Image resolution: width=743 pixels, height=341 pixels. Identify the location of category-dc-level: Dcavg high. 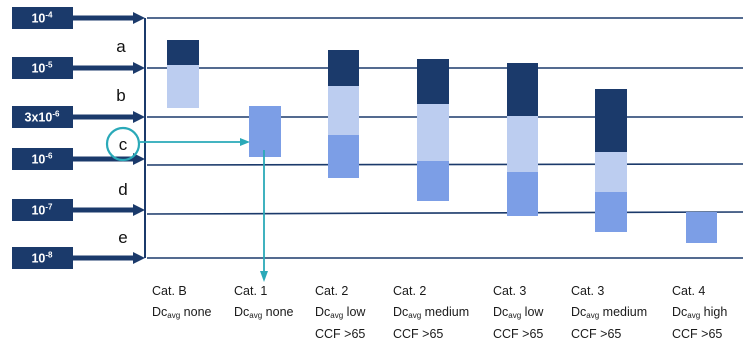
(700, 312).